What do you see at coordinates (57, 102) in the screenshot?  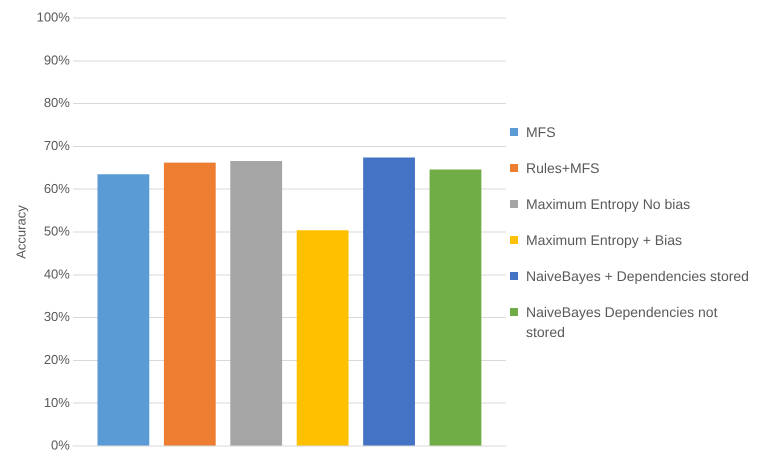 I see `y-tick-label: 80%` at bounding box center [57, 102].